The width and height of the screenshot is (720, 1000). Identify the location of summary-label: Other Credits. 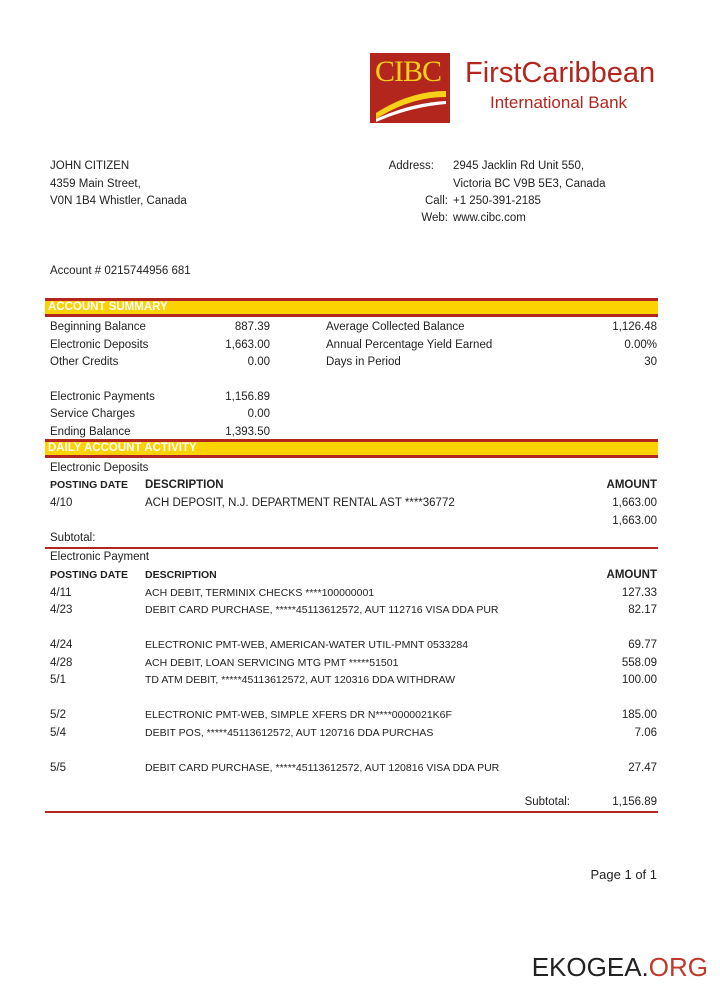
(84, 362).